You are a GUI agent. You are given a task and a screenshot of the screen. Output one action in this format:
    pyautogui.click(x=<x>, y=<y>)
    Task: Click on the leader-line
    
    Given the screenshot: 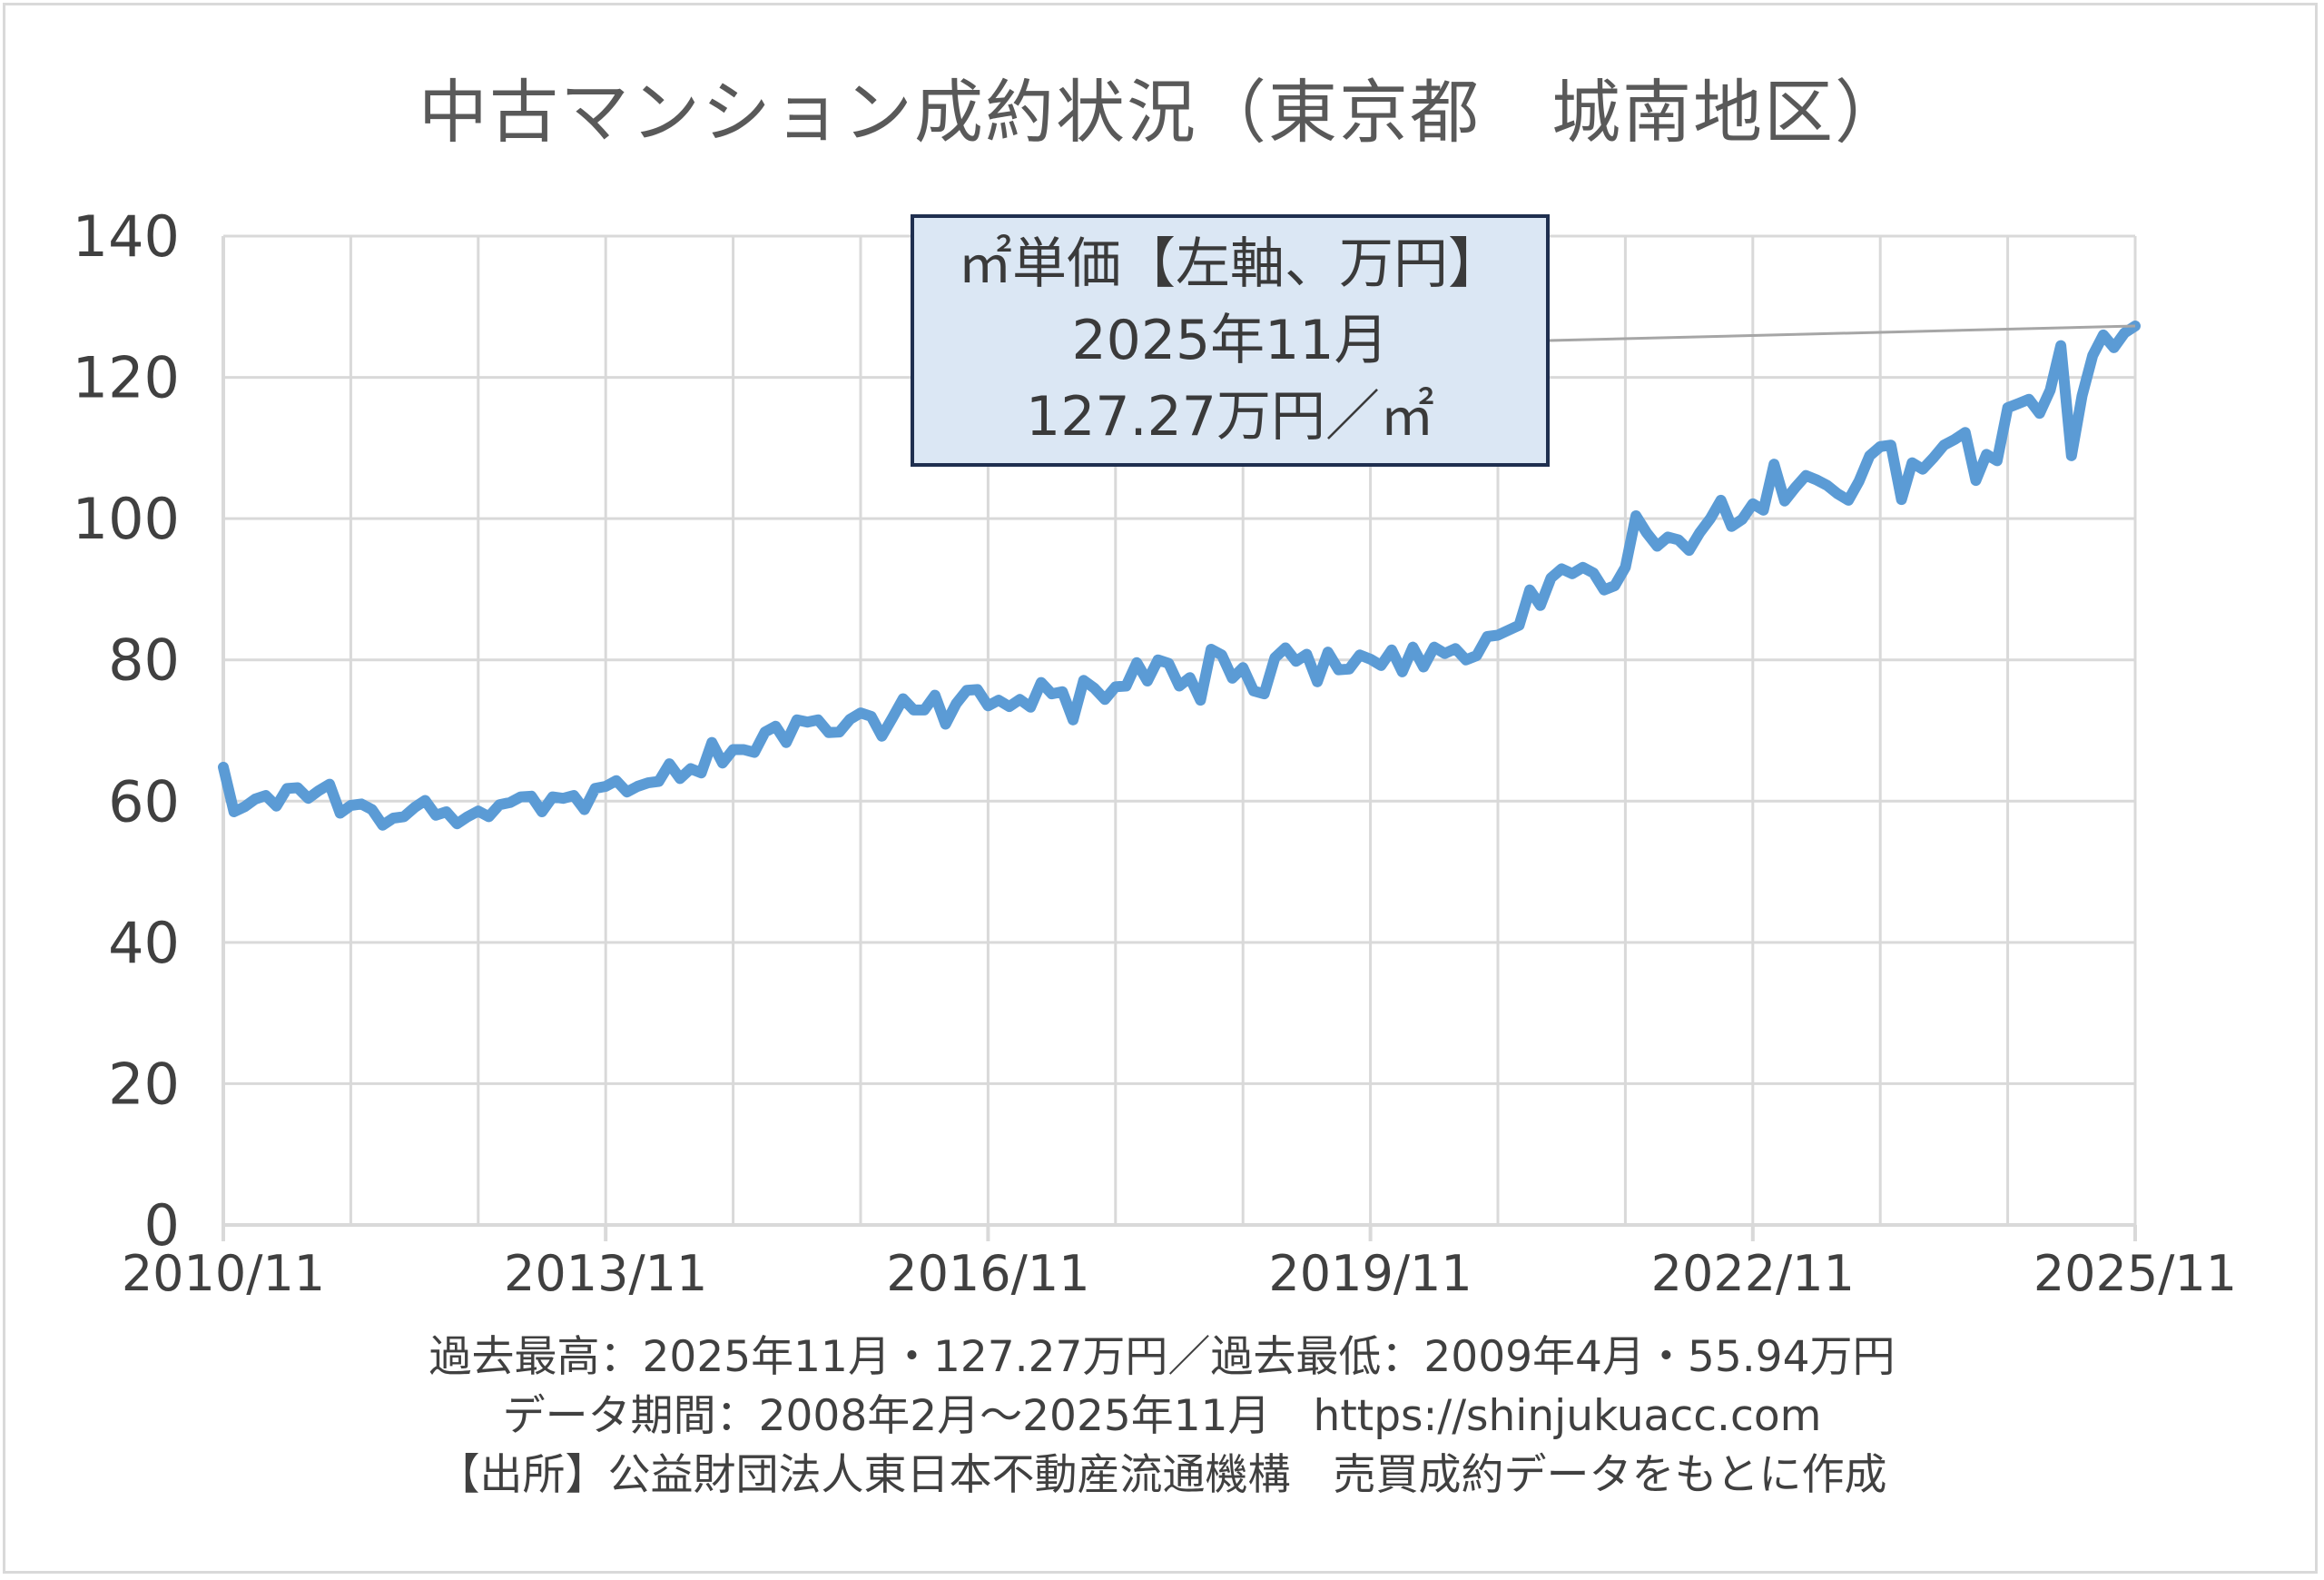 What is the action you would take?
    pyautogui.click(x=1842, y=333)
    